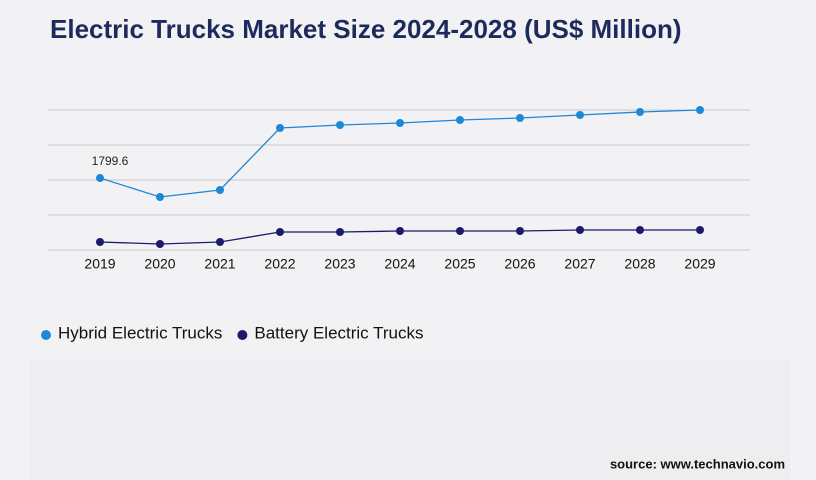 The width and height of the screenshot is (816, 480). I want to click on legend-label: Battery Electric Trucks, so click(338, 332).